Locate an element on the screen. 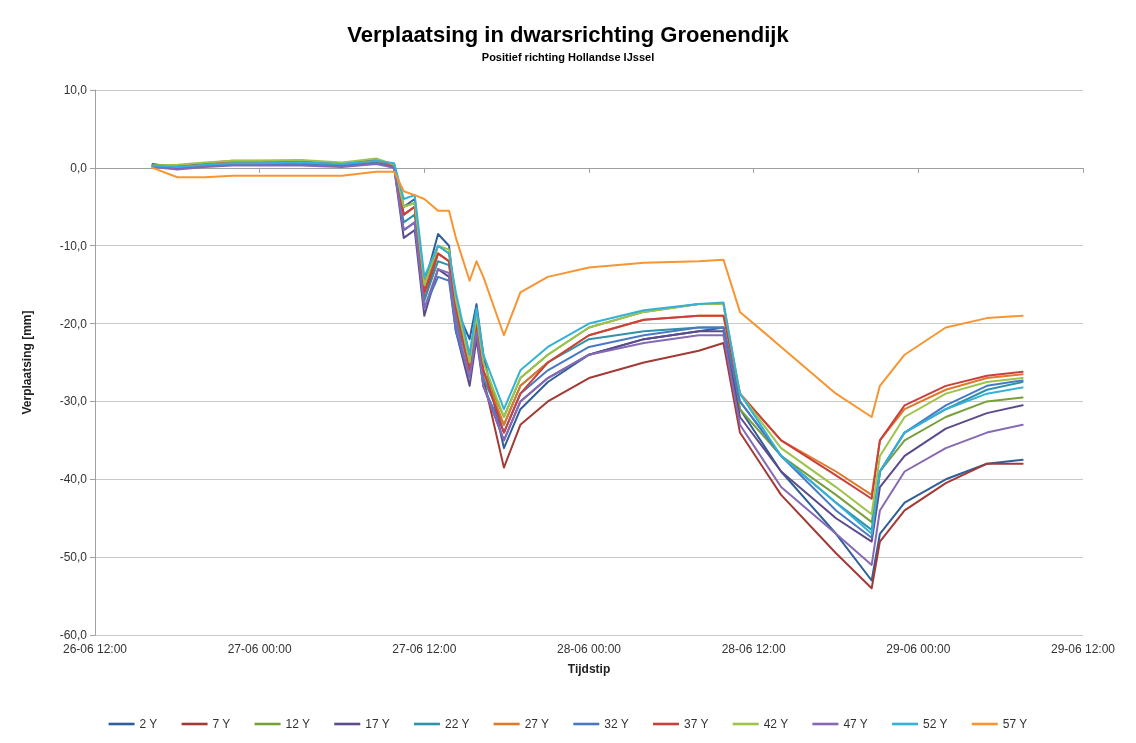 This screenshot has width=1136, height=743. x-tick-label: 29-06 12:00 is located at coordinates (1083, 649).